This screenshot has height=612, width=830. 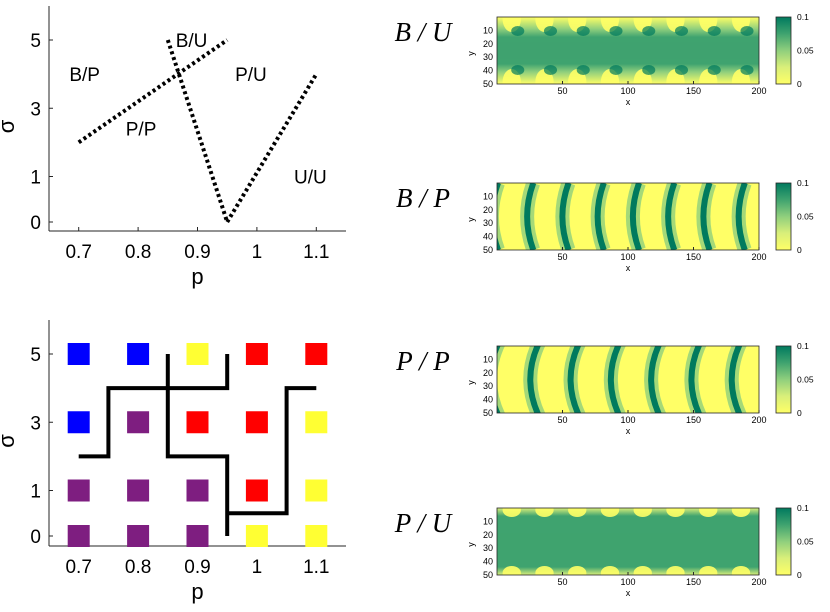 I want to click on y-tick-label: 1, so click(x=35, y=492).